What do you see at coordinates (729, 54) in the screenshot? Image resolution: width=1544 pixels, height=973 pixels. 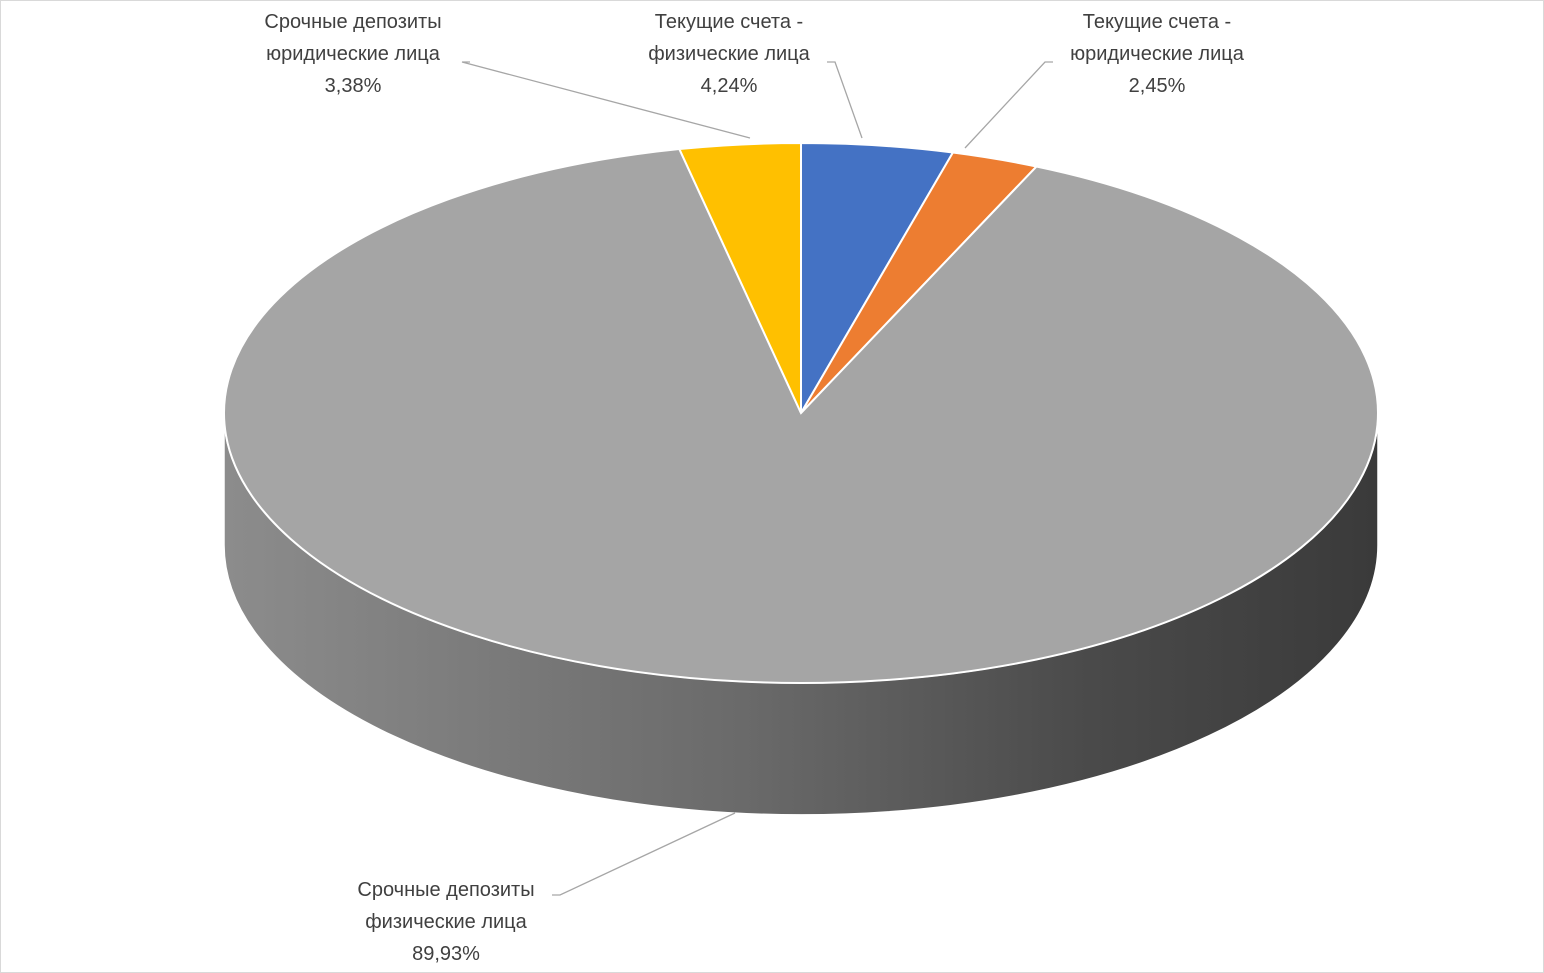 I see `data-label-current-individuals: Текущие счета - физические лица 4,24%` at bounding box center [729, 54].